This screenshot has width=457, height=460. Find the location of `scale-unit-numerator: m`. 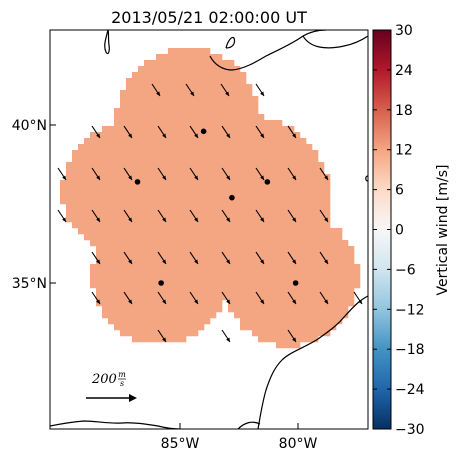

scale-unit-numerator: m is located at coordinates (122, 374).